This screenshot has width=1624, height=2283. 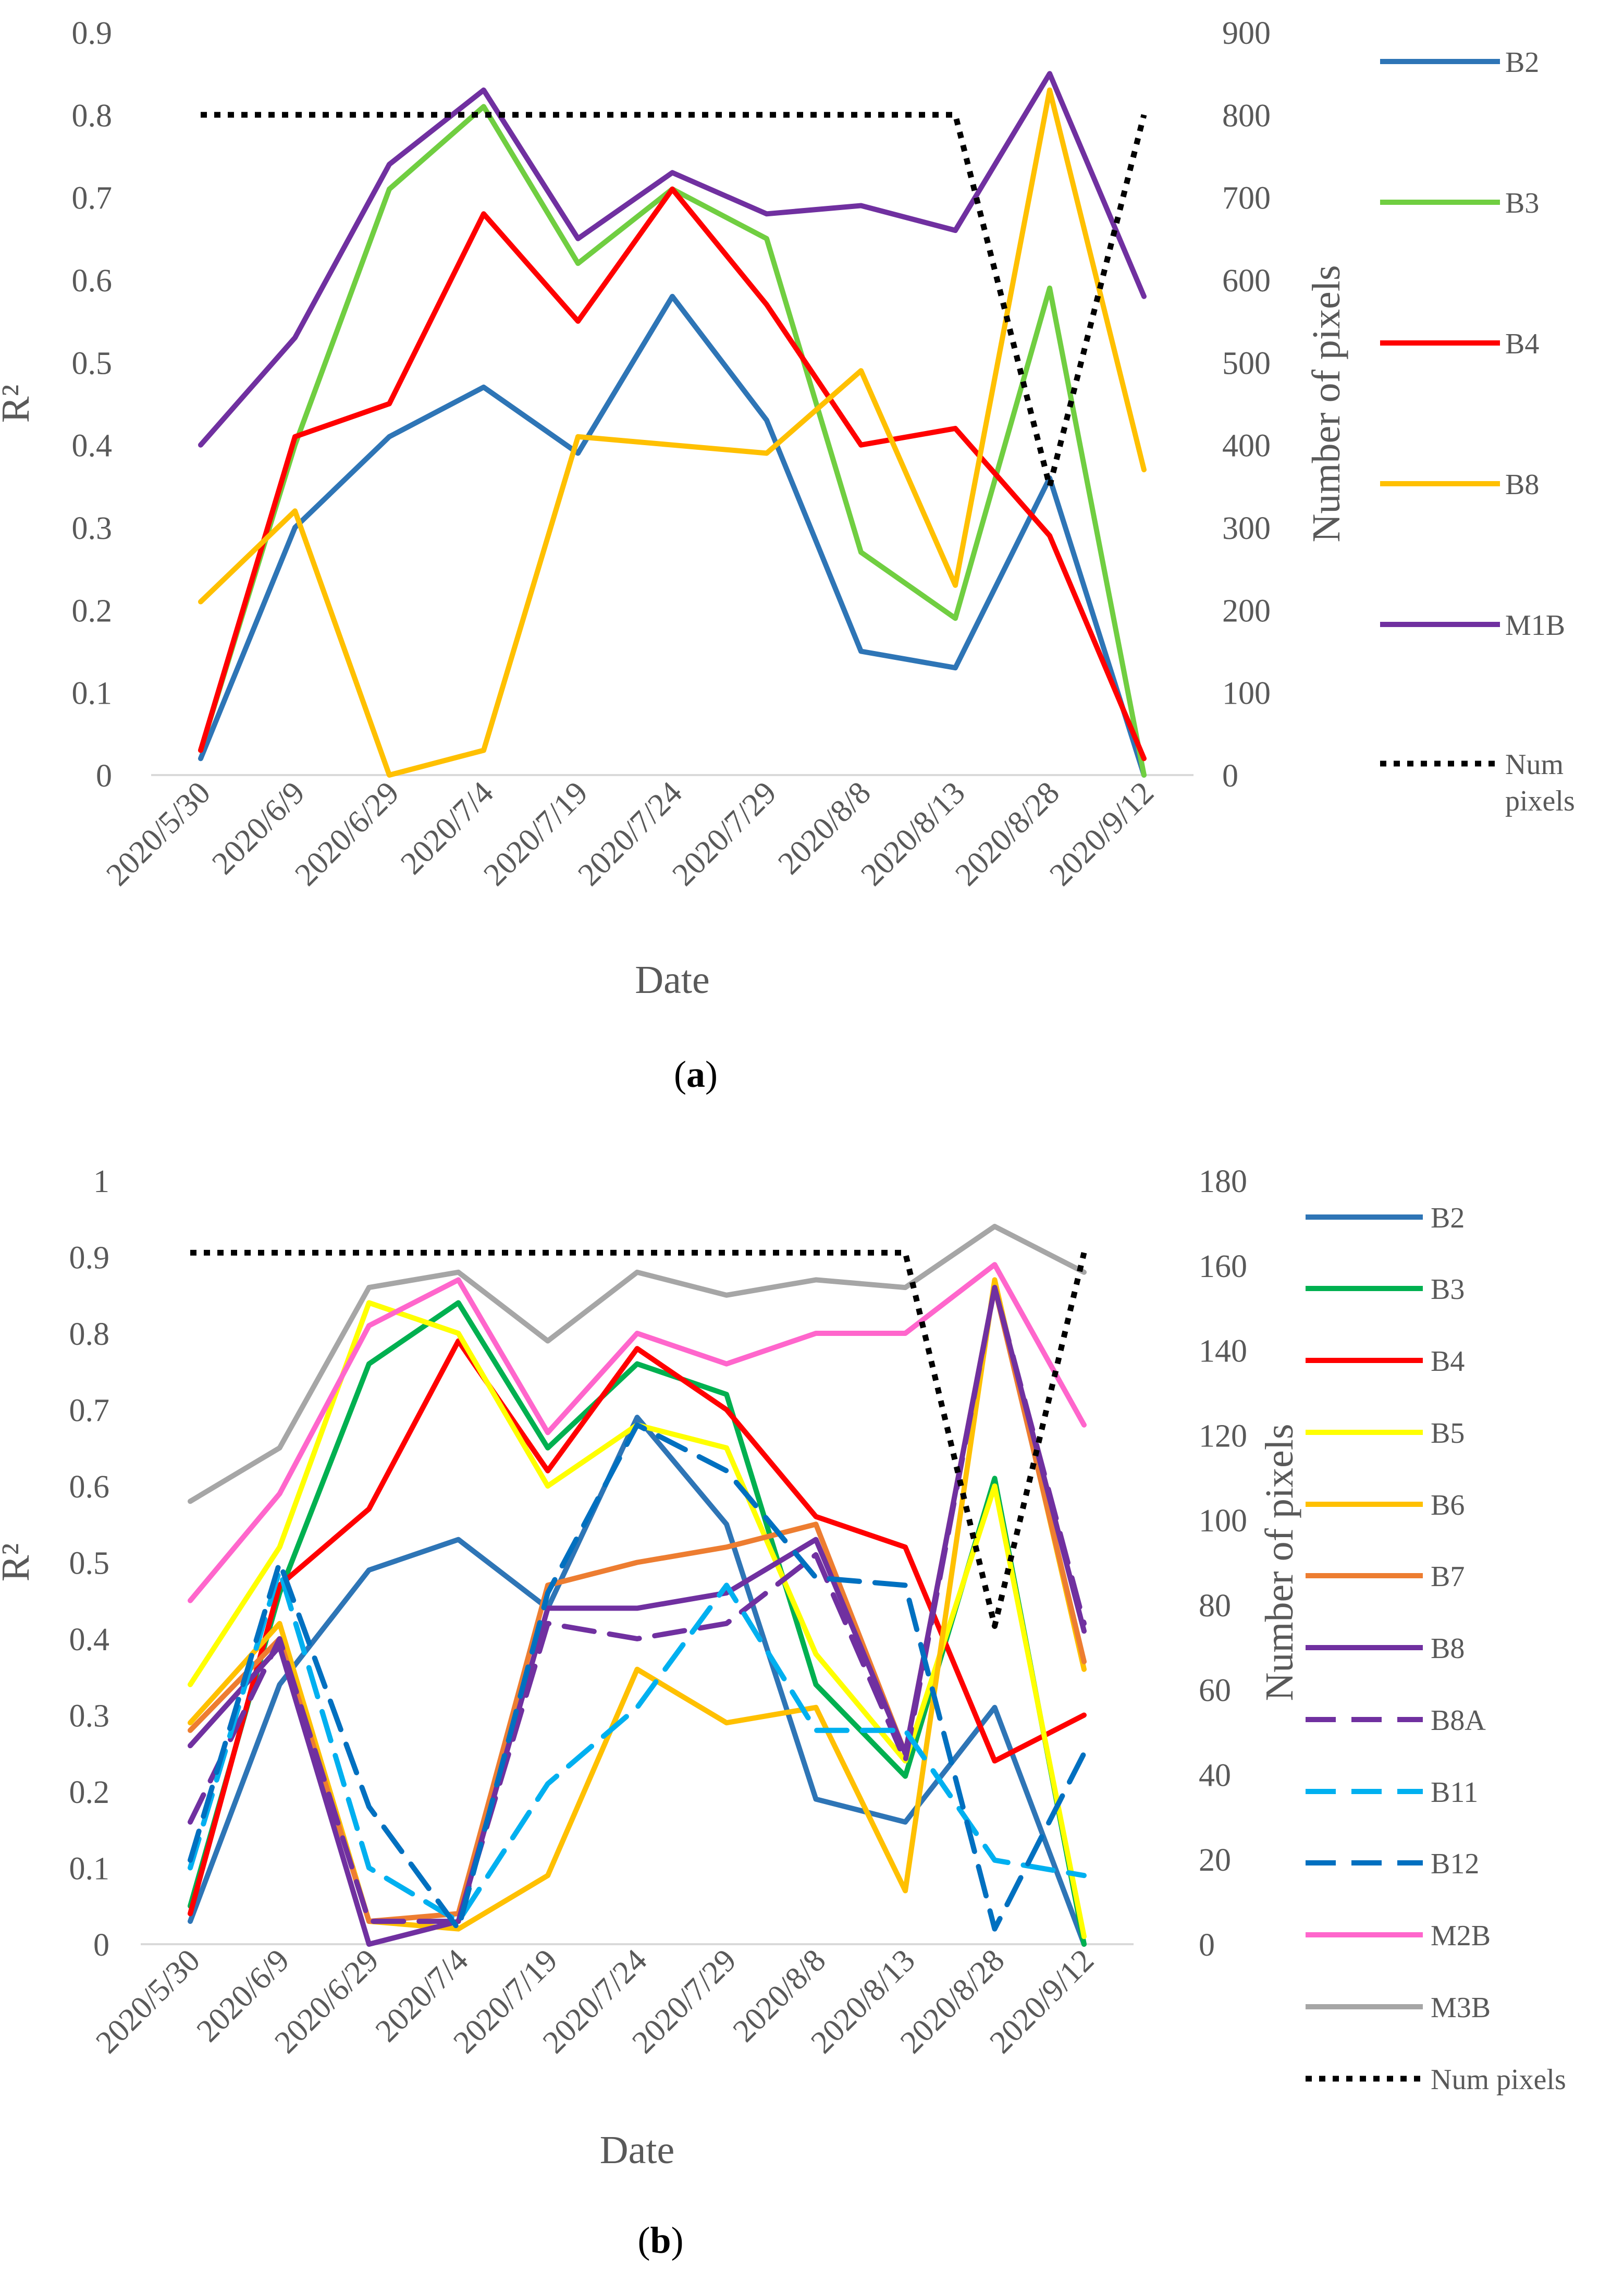 I want to click on legend-label: B12, so click(x=1455, y=1864).